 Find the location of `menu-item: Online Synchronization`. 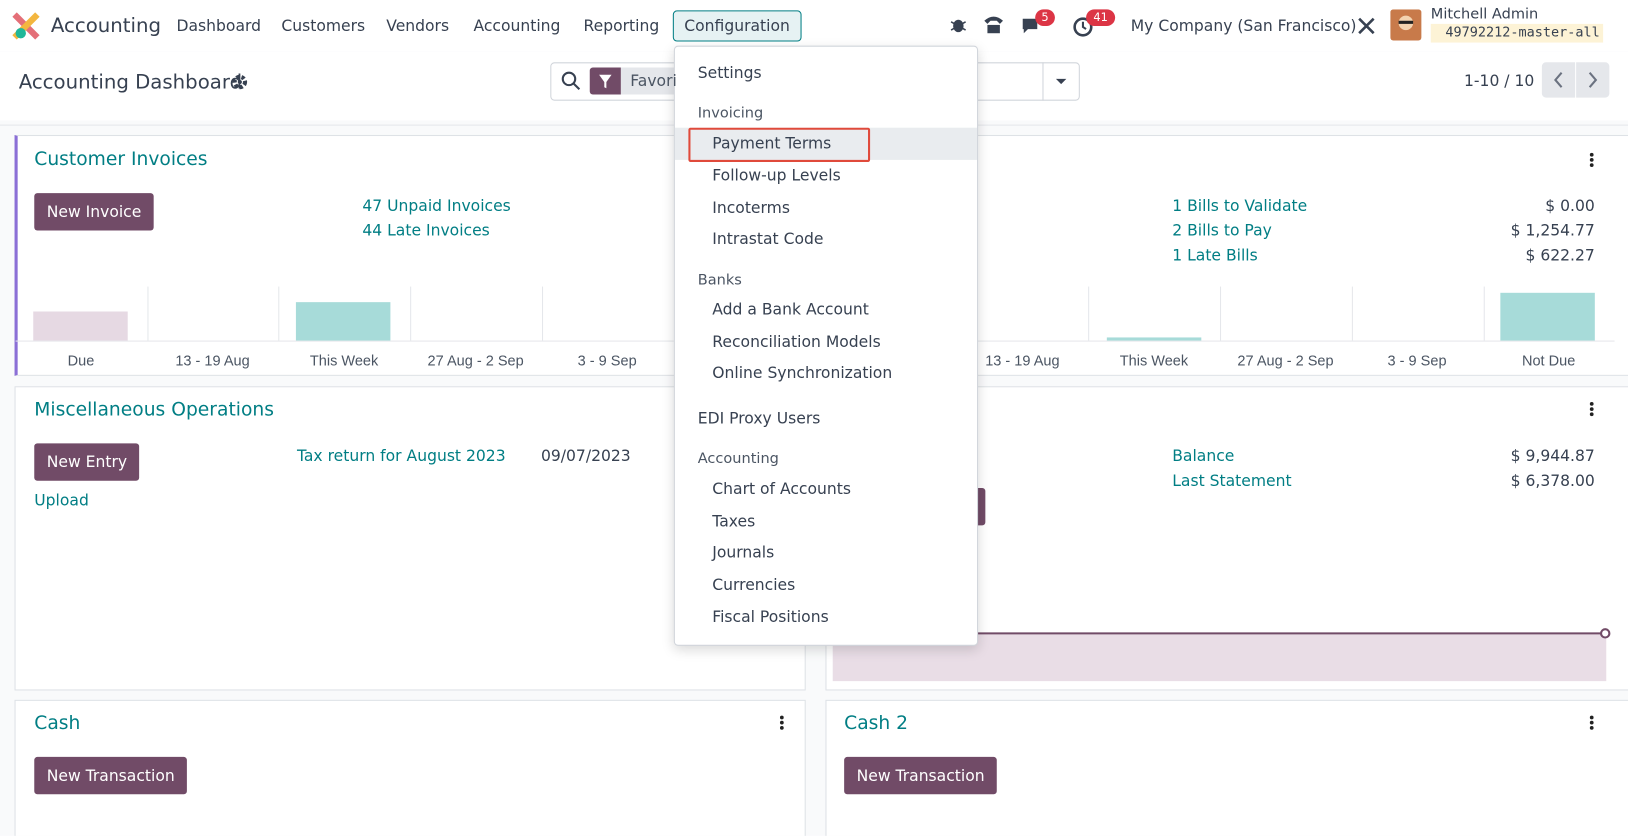

menu-item: Online Synchronization is located at coordinates (802, 373).